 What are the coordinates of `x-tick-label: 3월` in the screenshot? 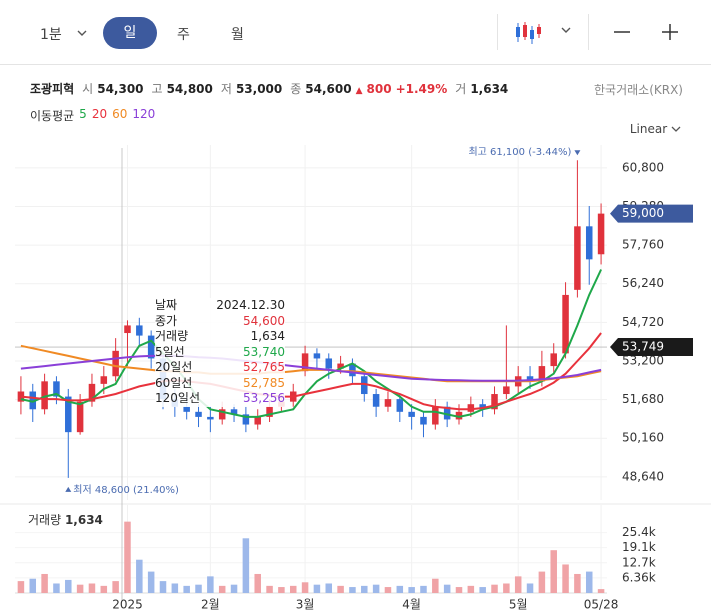 It's located at (305, 605).